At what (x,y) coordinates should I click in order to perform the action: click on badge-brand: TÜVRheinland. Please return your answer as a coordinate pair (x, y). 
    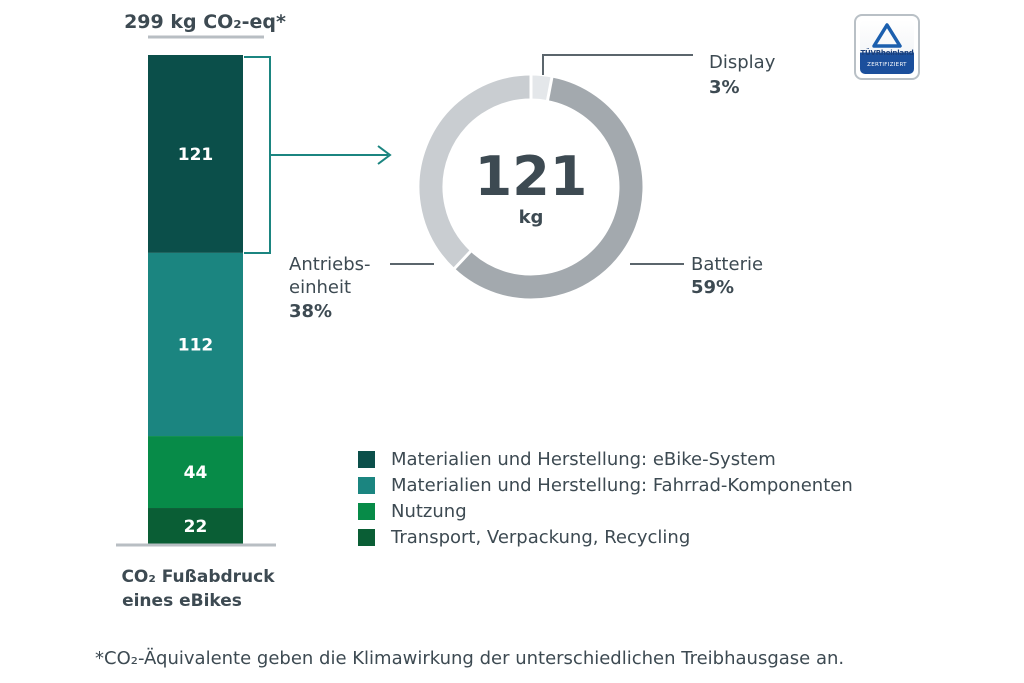
    Looking at the image, I should click on (887, 53).